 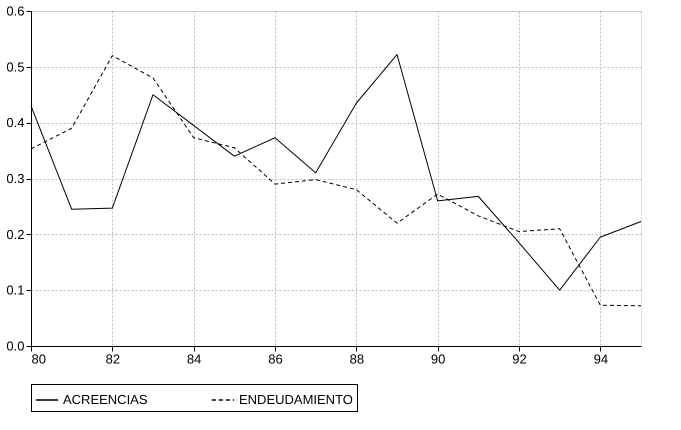 I want to click on x-tick-label: 84, so click(x=194, y=359).